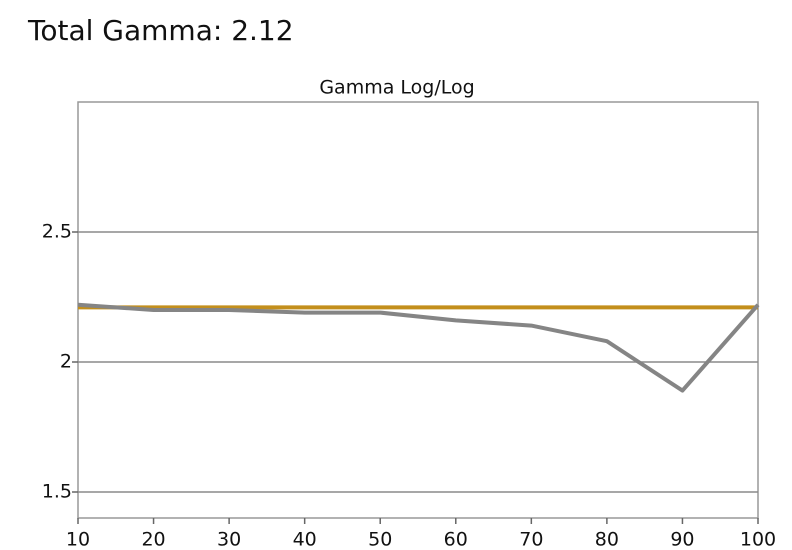 The width and height of the screenshot is (792, 550). Describe the element at coordinates (607, 539) in the screenshot. I see `x-tick-label: 80` at that location.